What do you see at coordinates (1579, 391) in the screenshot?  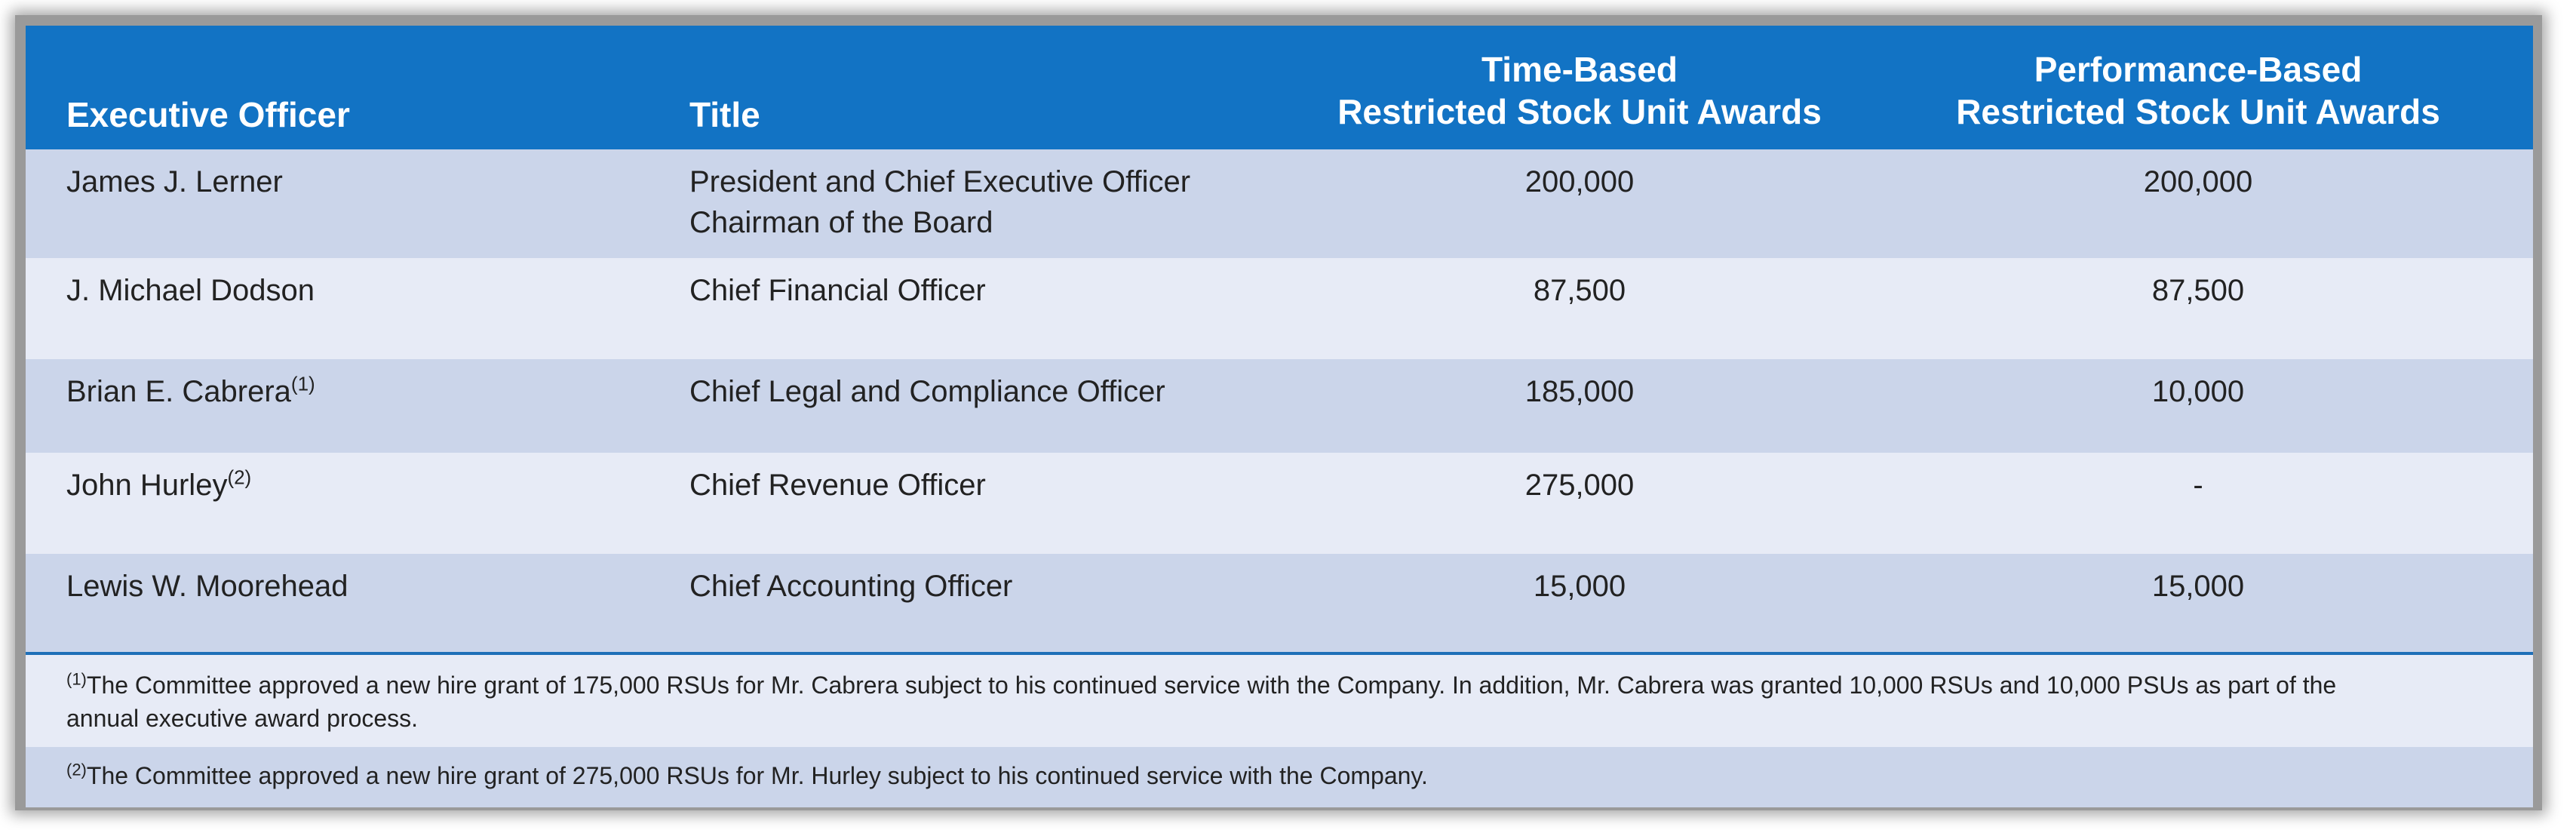 I see `time-based-value: 185,000` at bounding box center [1579, 391].